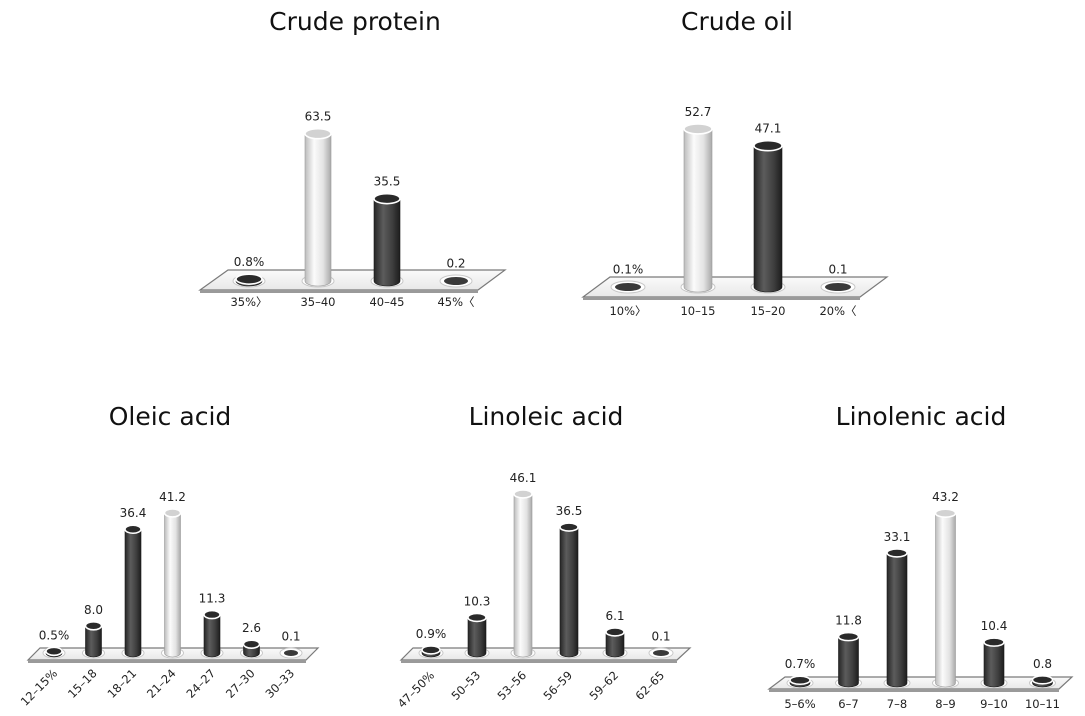  What do you see at coordinates (614, 616) in the screenshot?
I see `data-label: 6.1` at bounding box center [614, 616].